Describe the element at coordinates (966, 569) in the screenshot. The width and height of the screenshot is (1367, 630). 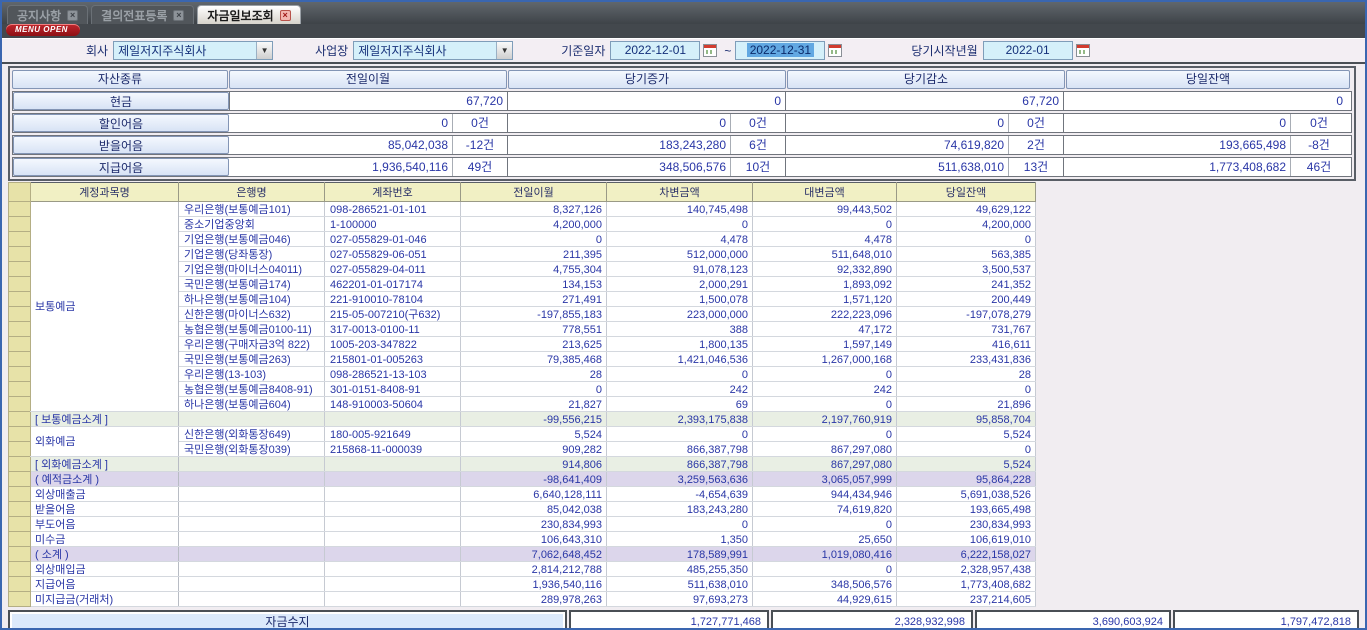
I see `today-balance-cell: 2,328,957,438` at that location.